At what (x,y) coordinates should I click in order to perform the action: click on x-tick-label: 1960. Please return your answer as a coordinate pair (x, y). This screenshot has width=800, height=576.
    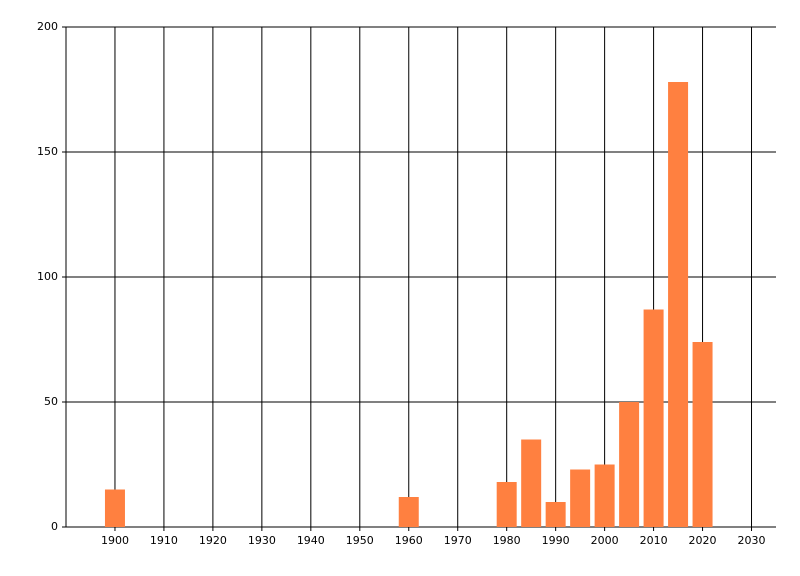
    Looking at the image, I should click on (409, 540).